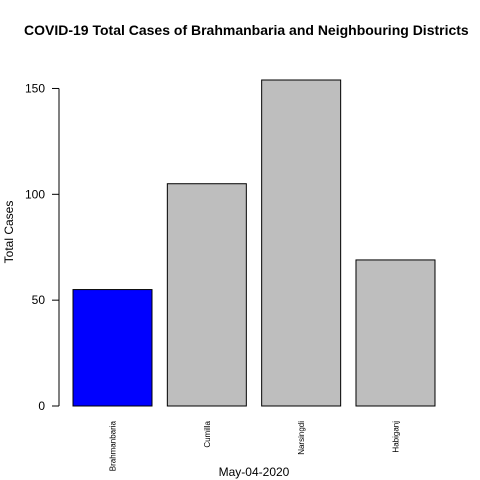  What do you see at coordinates (395, 437) in the screenshot?
I see `x-category-label: Habiganj` at bounding box center [395, 437].